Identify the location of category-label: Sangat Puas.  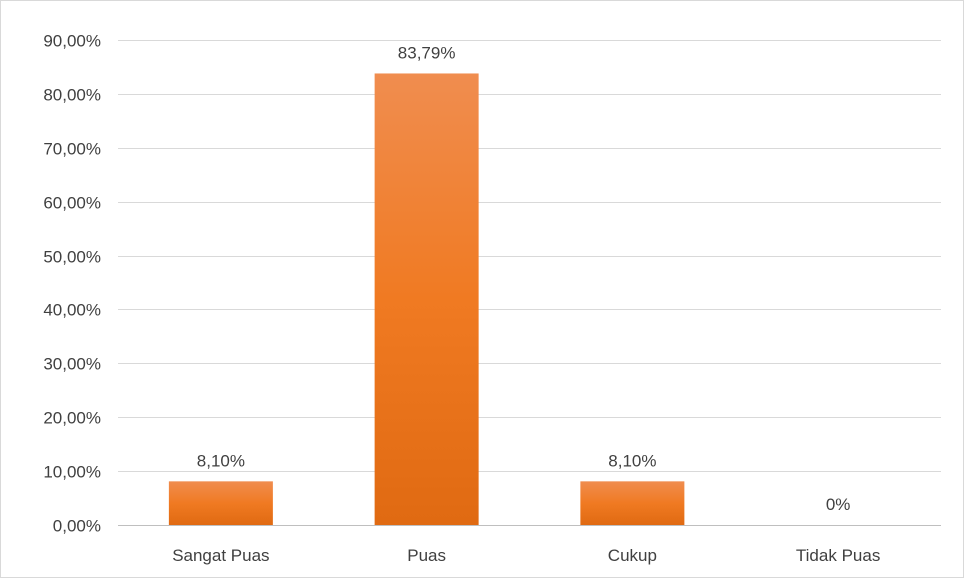
(220, 555).